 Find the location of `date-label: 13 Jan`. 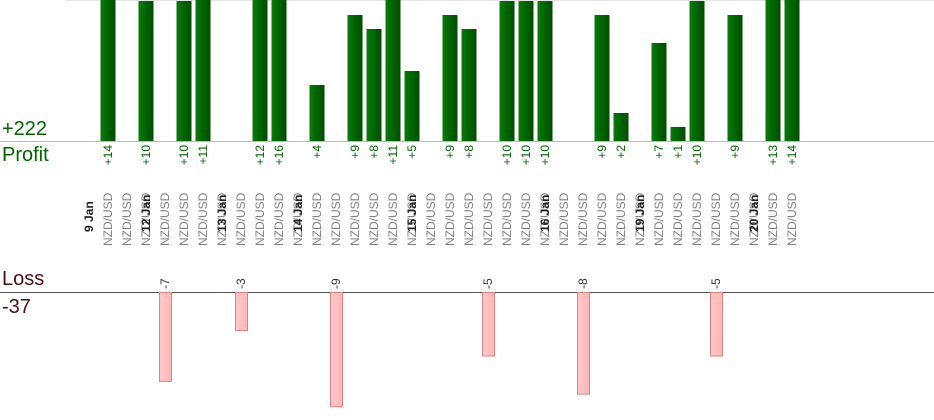

date-label: 13 Jan is located at coordinates (222, 213).